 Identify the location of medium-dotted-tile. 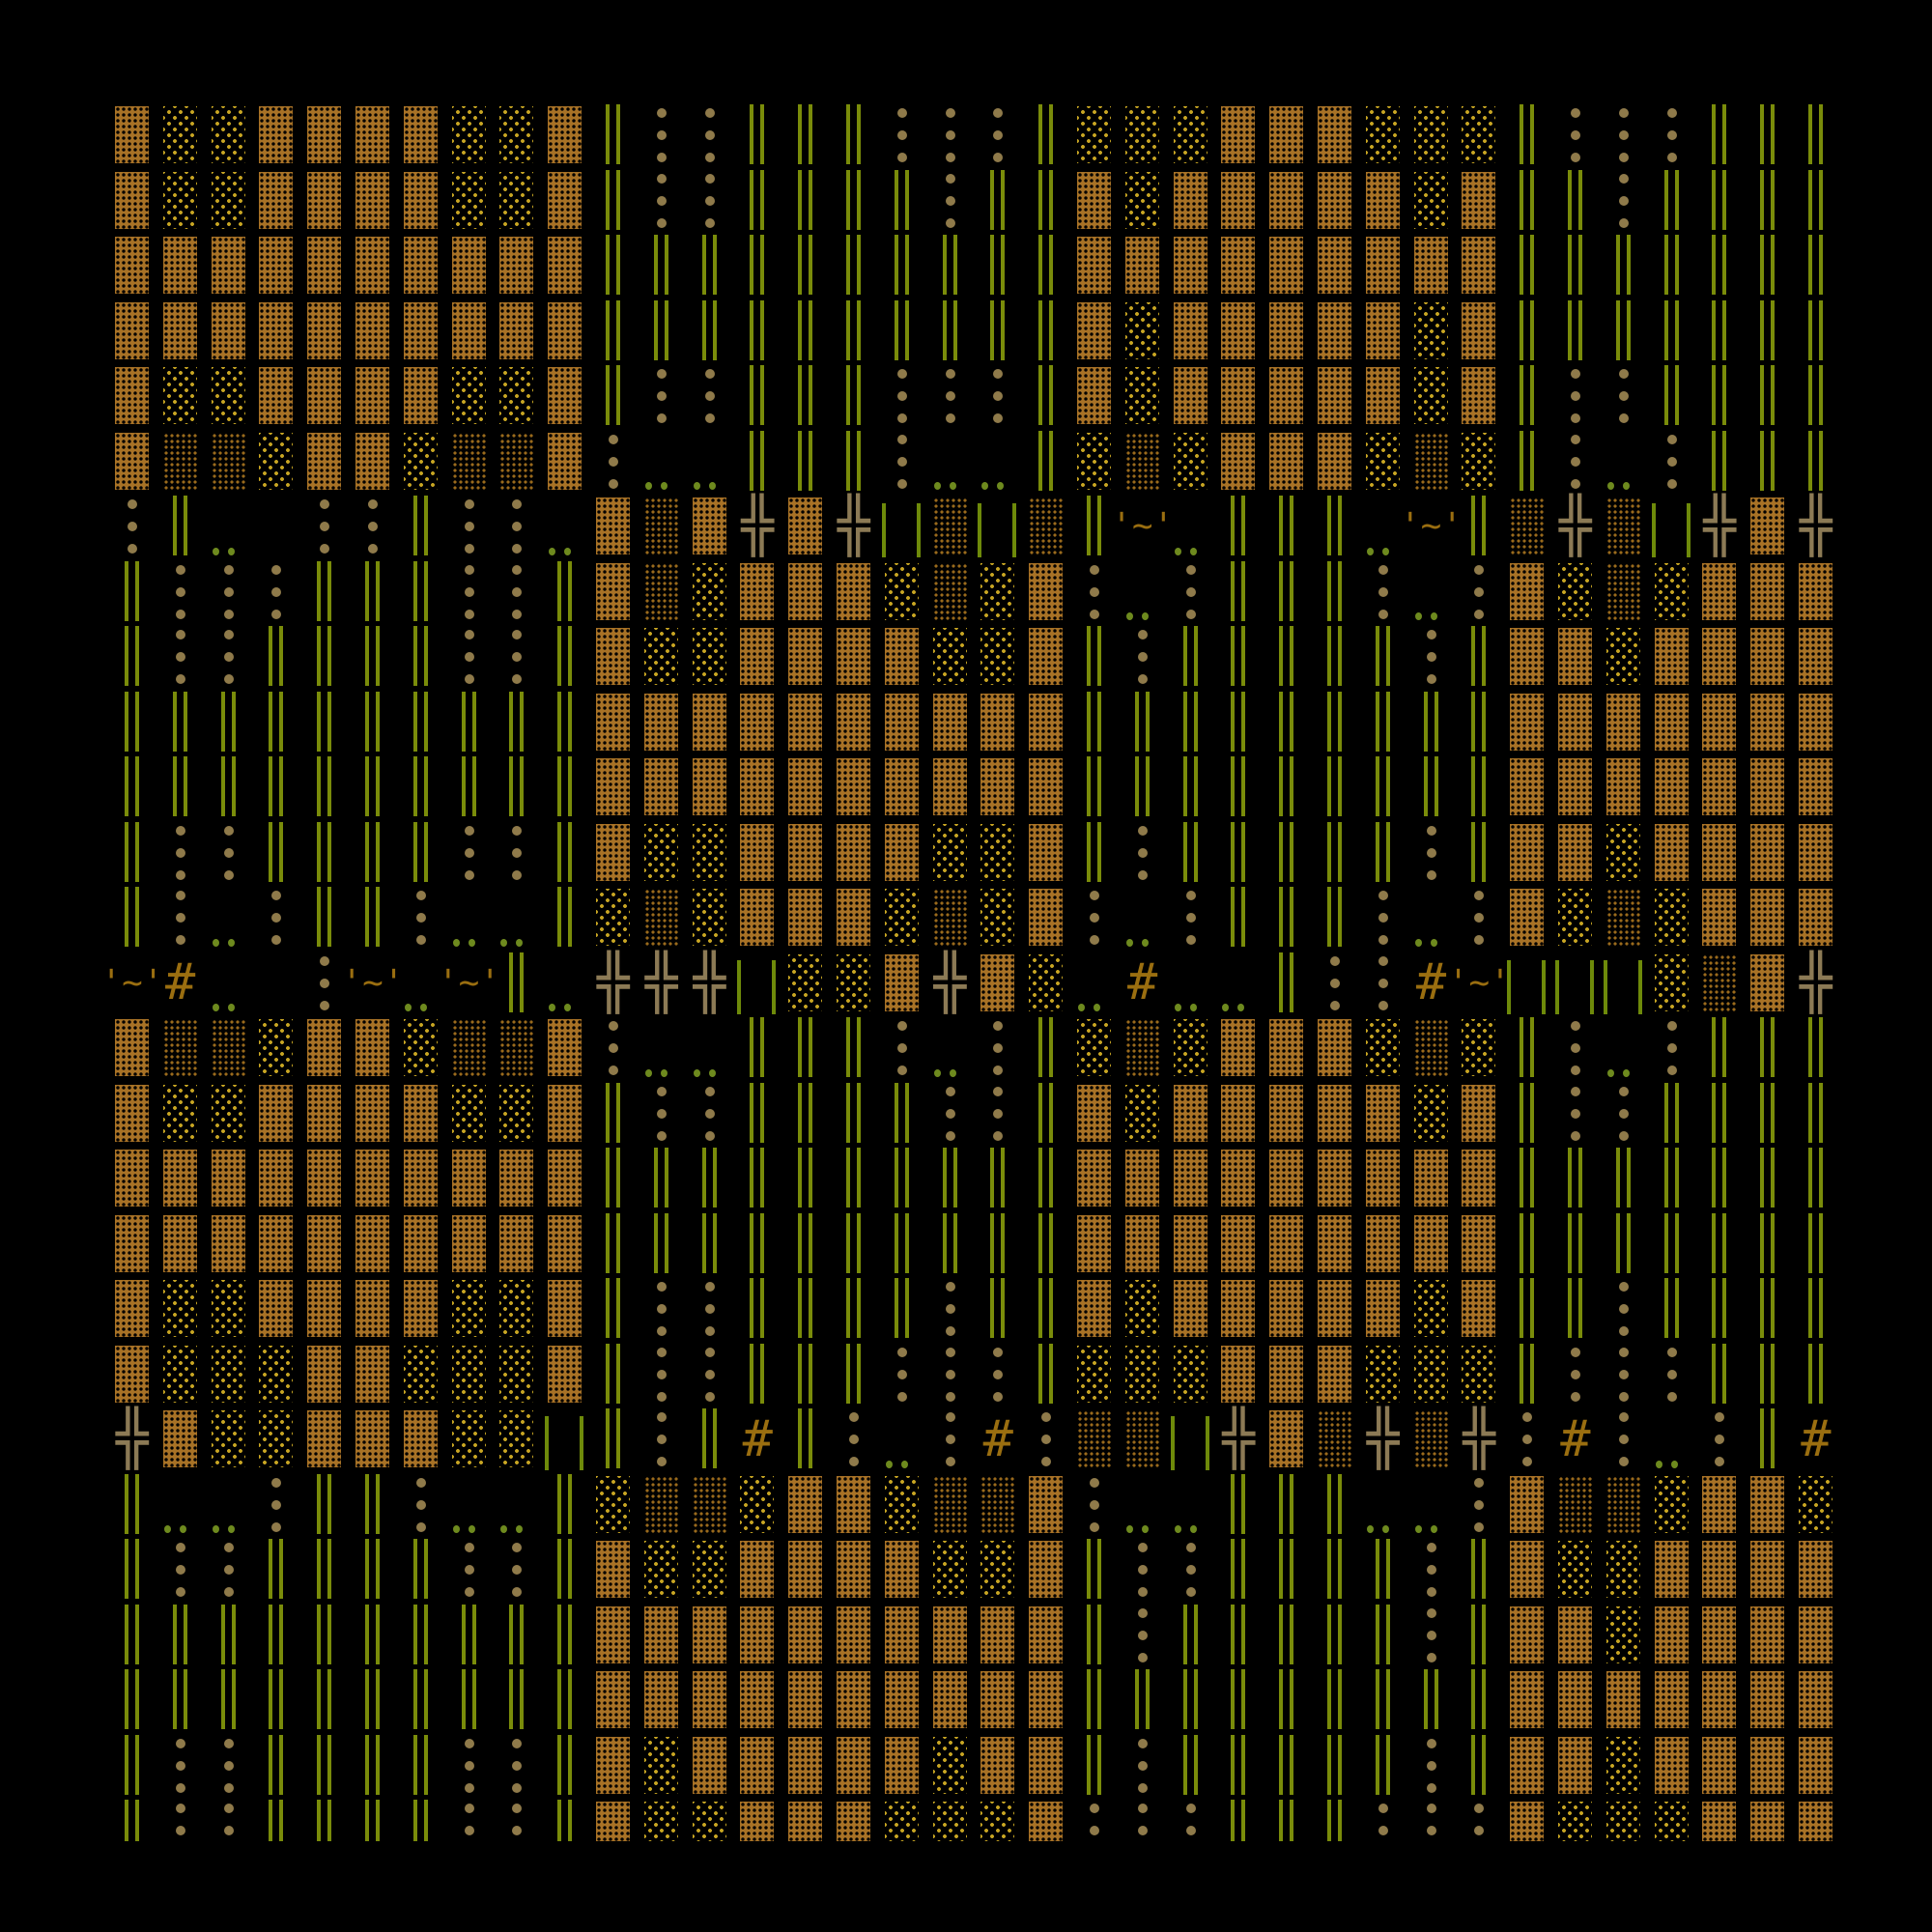
(1141, 461).